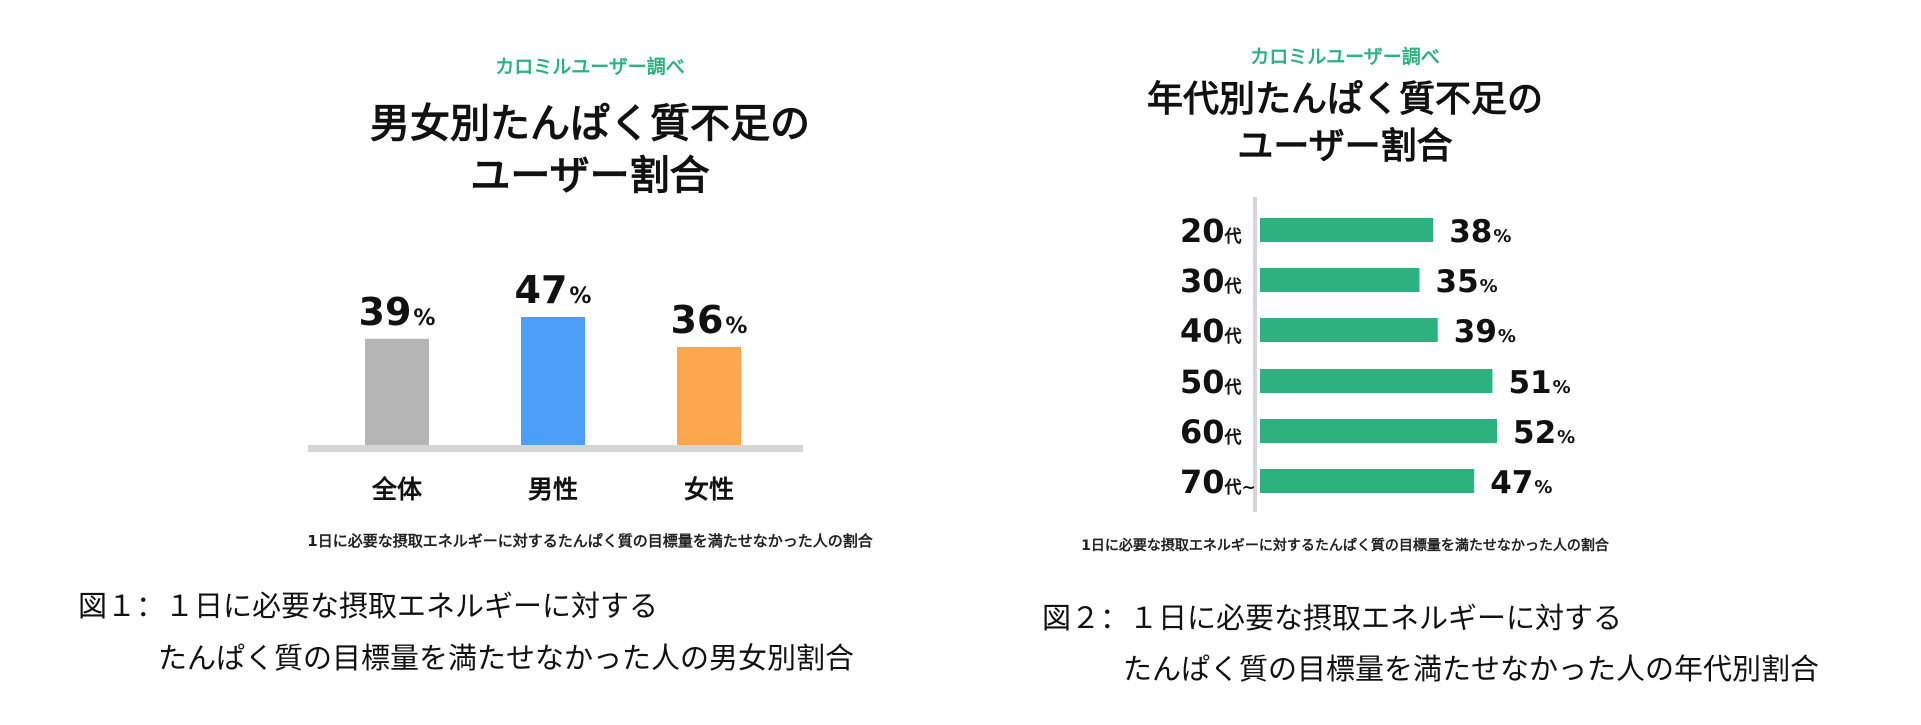 The width and height of the screenshot is (1921, 725). Describe the element at coordinates (1211, 432) in the screenshot. I see `category-label-4: 60代` at that location.